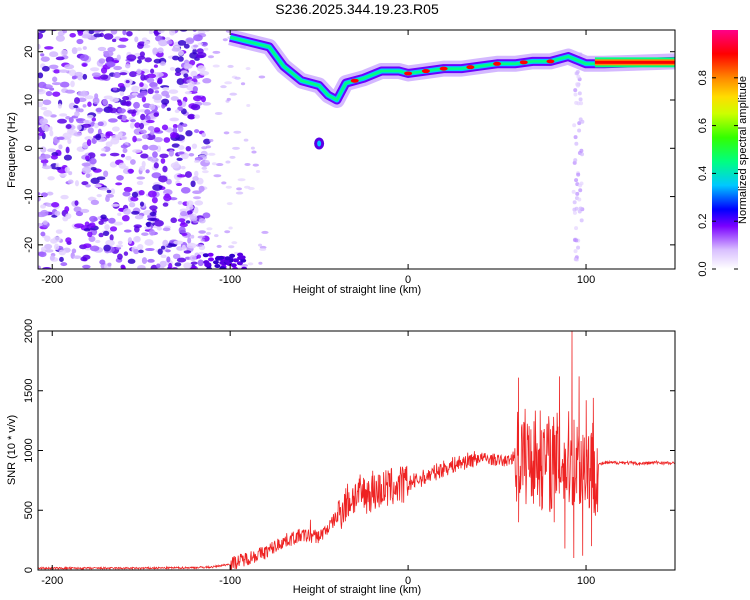 The height and width of the screenshot is (600, 750). Describe the element at coordinates (703, 77) in the screenshot. I see `colorbar-tick-label: 0.8` at that location.